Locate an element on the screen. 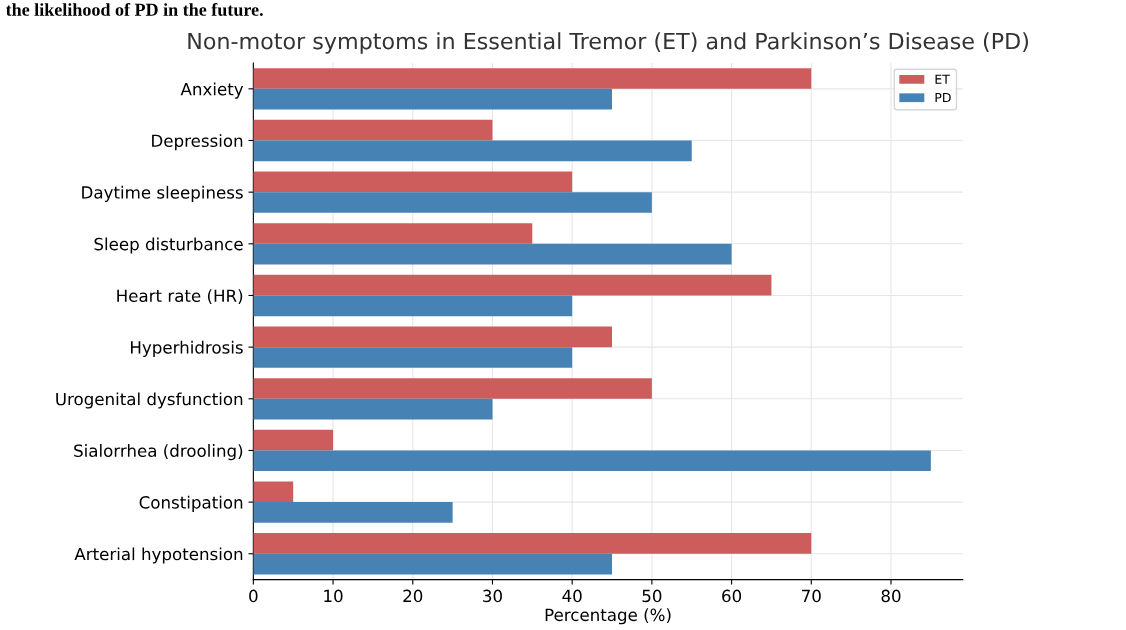  x-tick-label: 10 is located at coordinates (333, 596).